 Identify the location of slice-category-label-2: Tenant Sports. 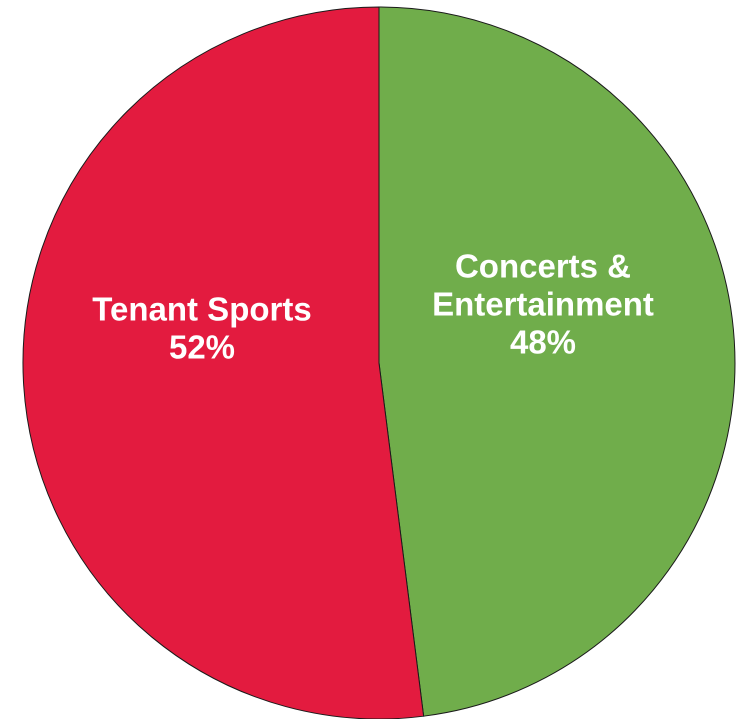
(201, 309).